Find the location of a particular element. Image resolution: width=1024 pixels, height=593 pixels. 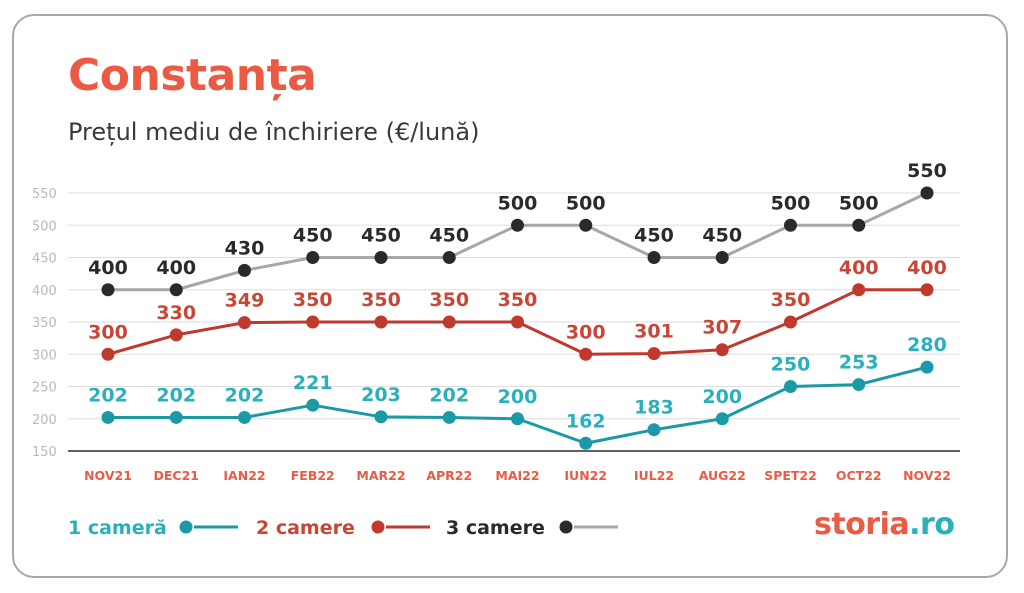

y-tick-label: 550 is located at coordinates (44, 194).